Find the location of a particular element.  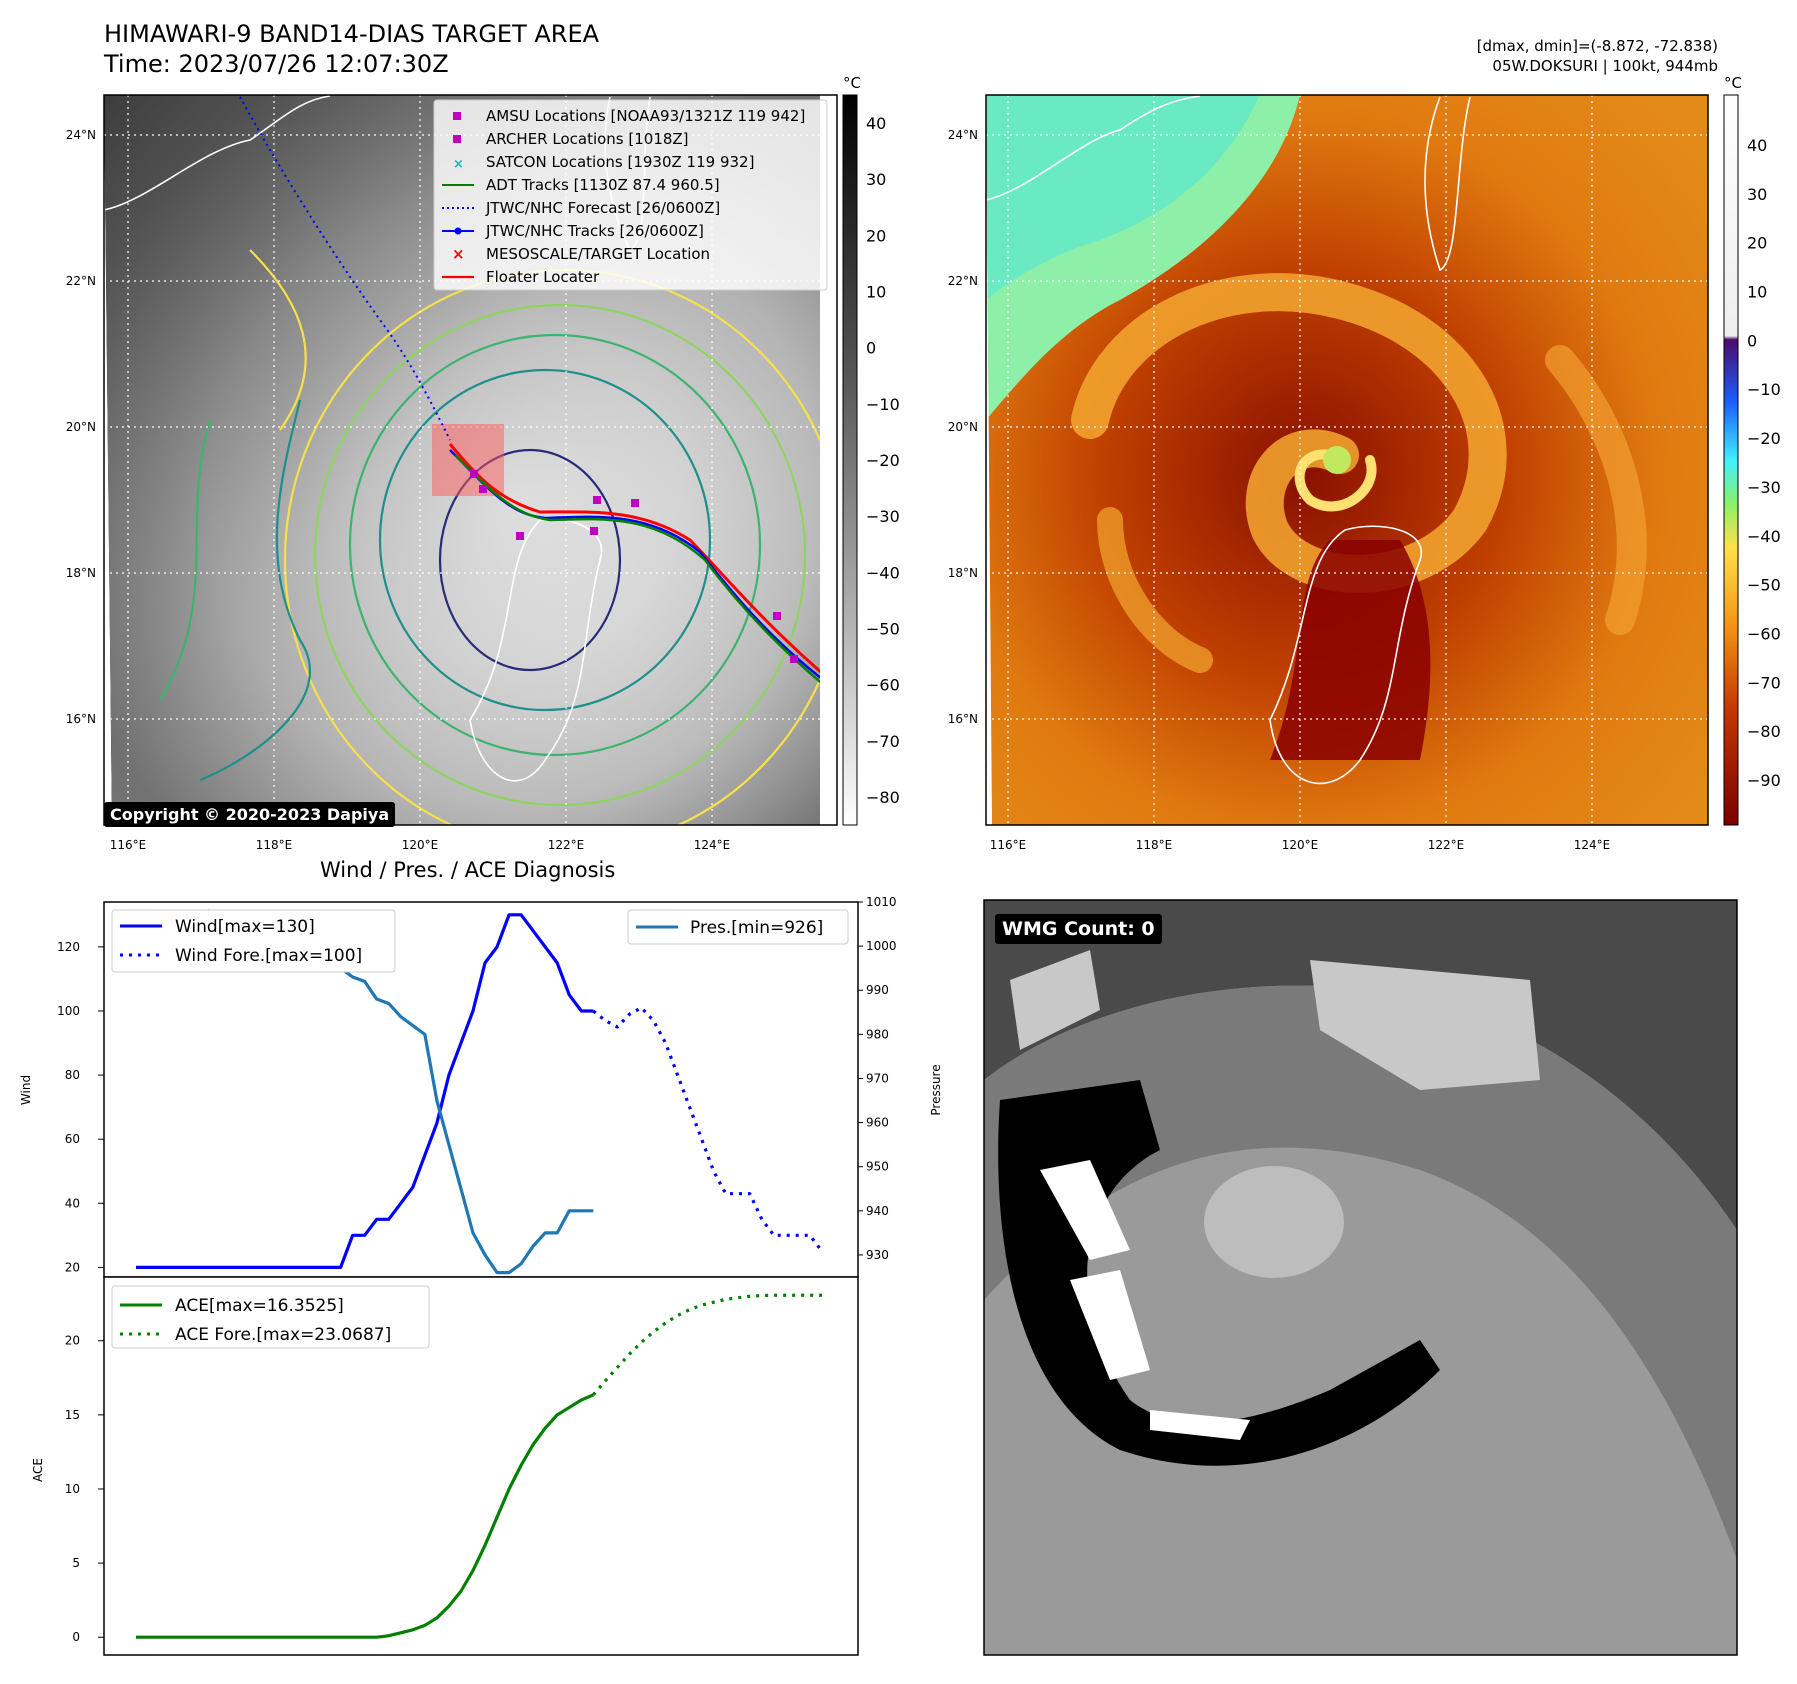

colorbar-tick: −10 is located at coordinates (1764, 389).